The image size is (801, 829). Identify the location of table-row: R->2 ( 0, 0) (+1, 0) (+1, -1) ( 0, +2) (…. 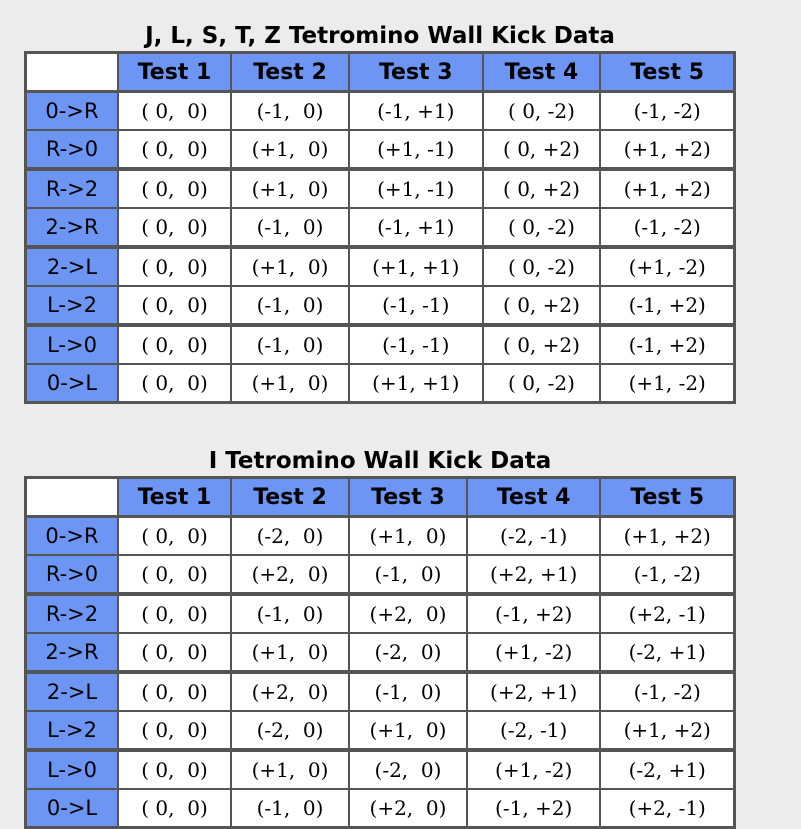
(380, 188).